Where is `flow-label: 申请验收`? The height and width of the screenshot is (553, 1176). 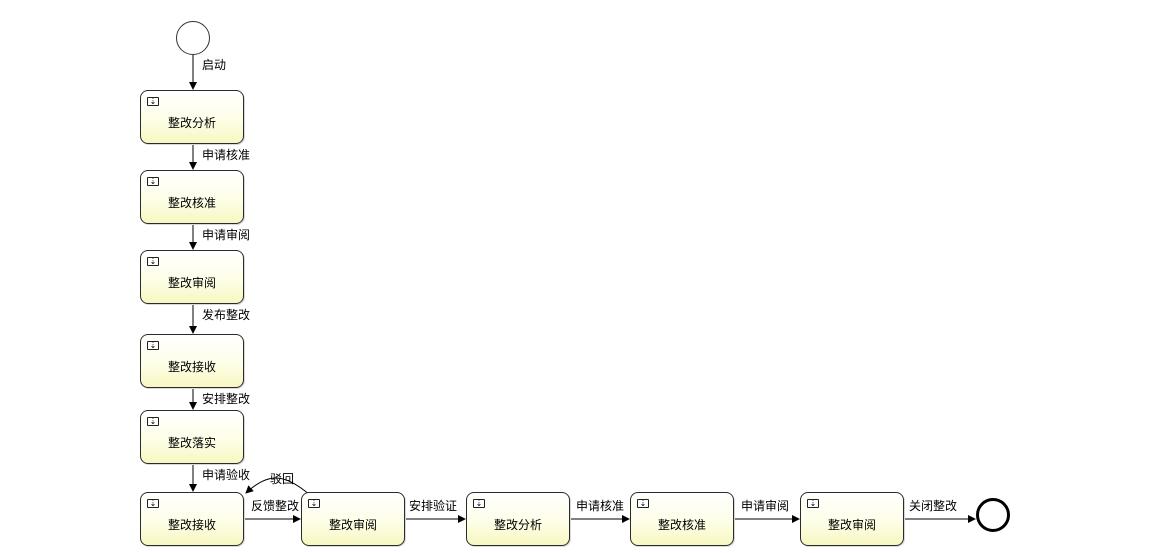
flow-label: 申请验收 is located at coordinates (226, 475).